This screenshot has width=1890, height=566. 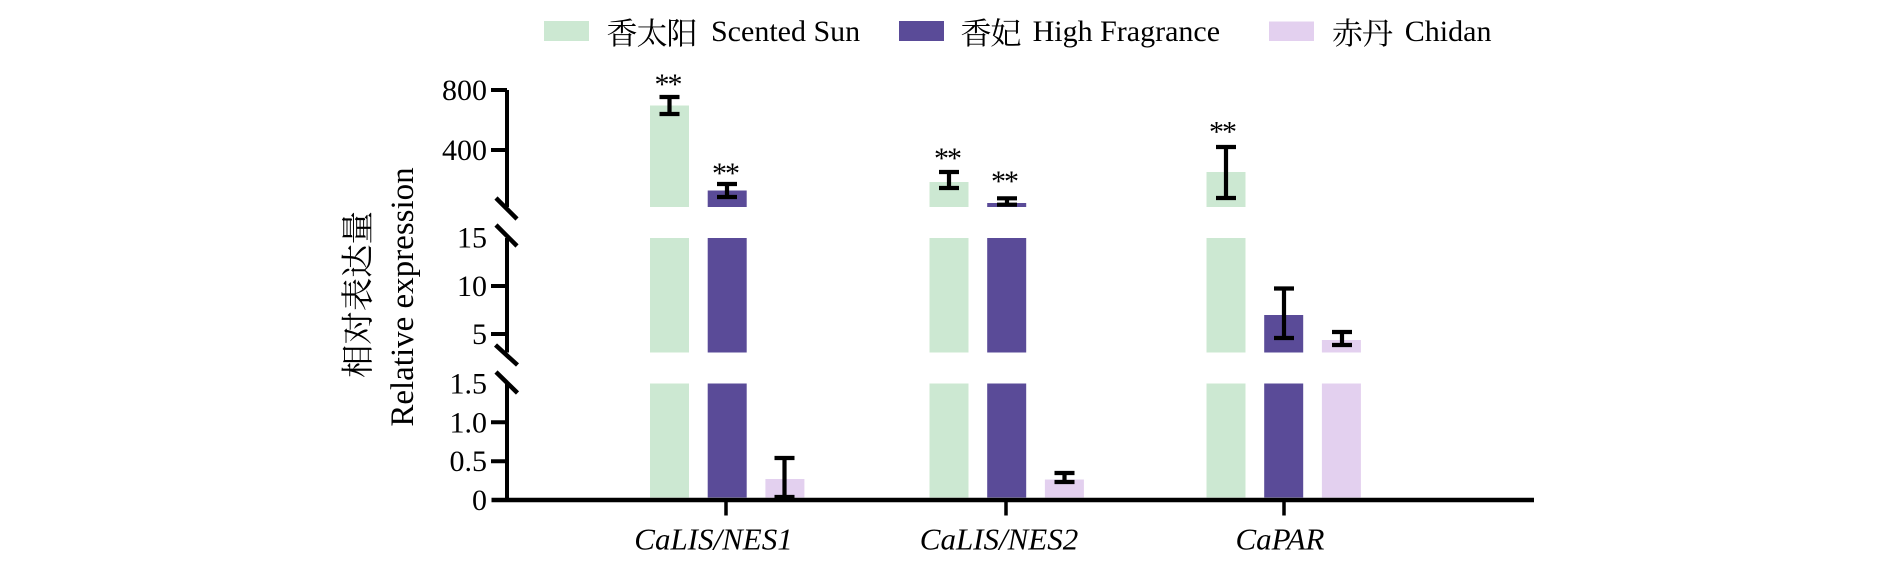 I want to click on svg-text: CaLIS/NES1, so click(x=713, y=539).